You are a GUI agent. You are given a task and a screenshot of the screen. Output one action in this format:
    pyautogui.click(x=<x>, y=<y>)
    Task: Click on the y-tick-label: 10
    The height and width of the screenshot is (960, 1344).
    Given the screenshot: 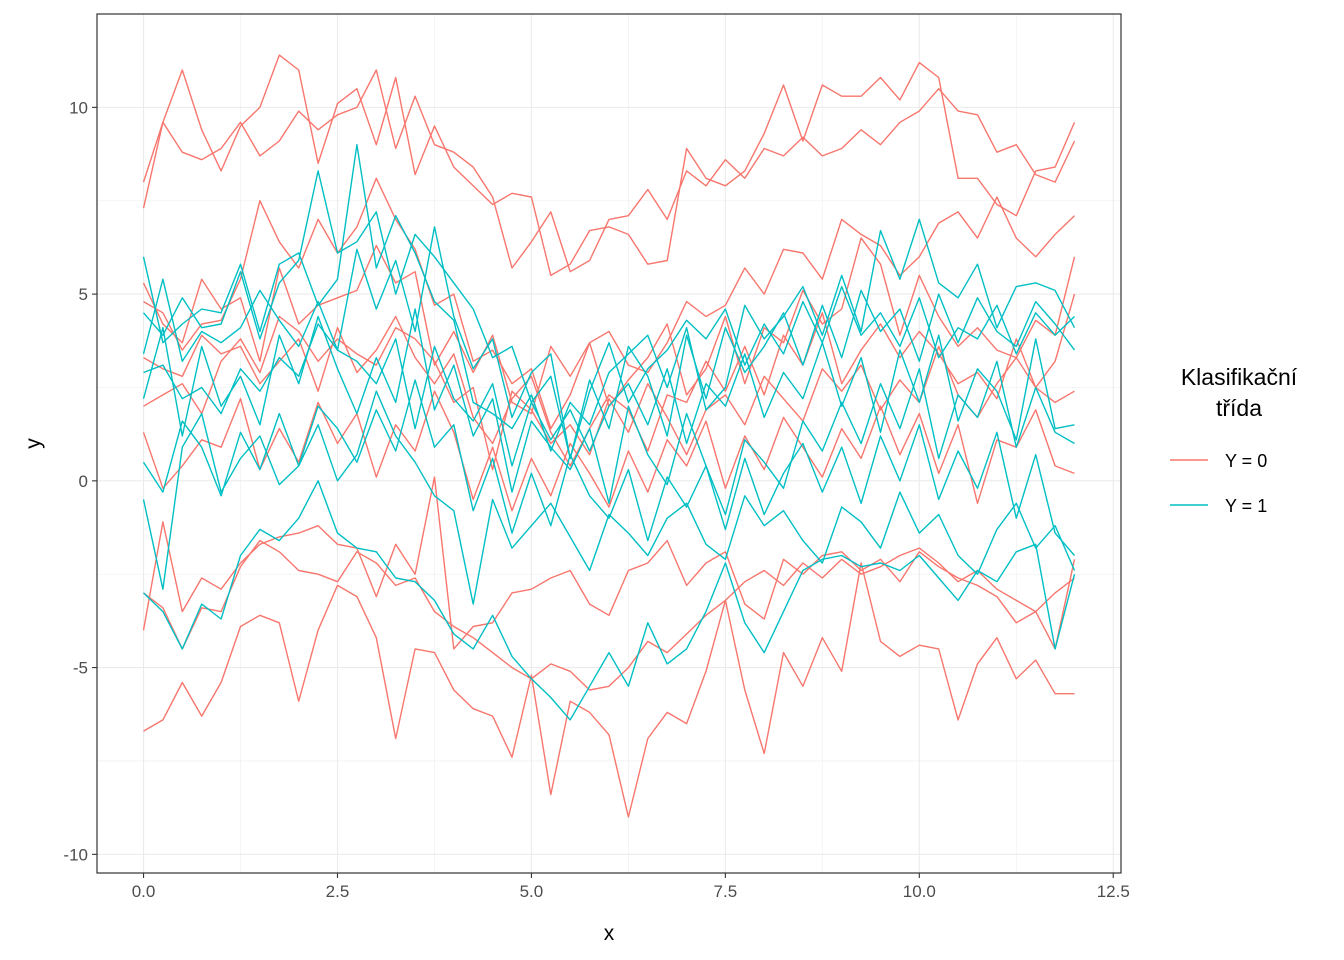 What is the action you would take?
    pyautogui.click(x=78, y=107)
    